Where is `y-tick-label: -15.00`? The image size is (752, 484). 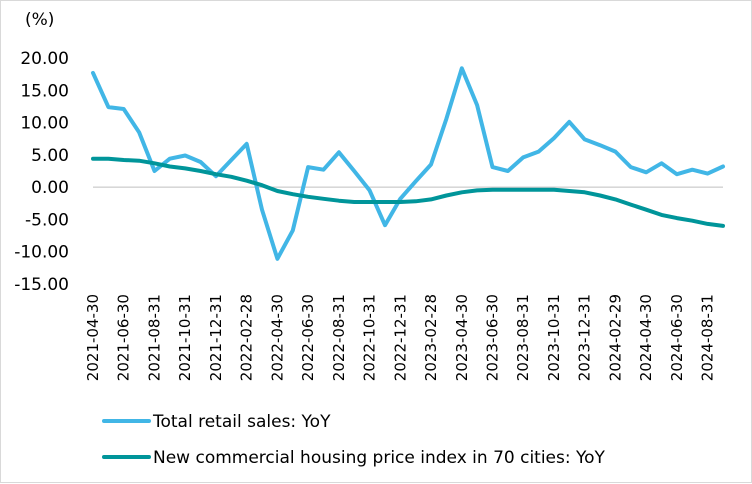
y-tick-label: -15.00 is located at coordinates (41, 285).